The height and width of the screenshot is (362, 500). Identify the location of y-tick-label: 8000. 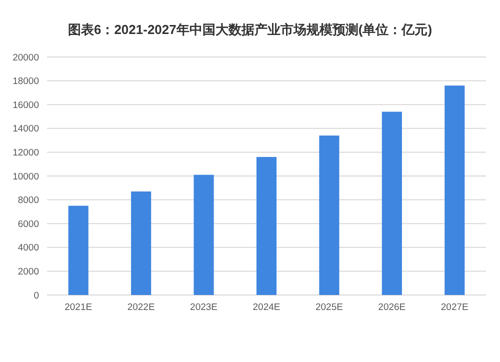
(28, 200).